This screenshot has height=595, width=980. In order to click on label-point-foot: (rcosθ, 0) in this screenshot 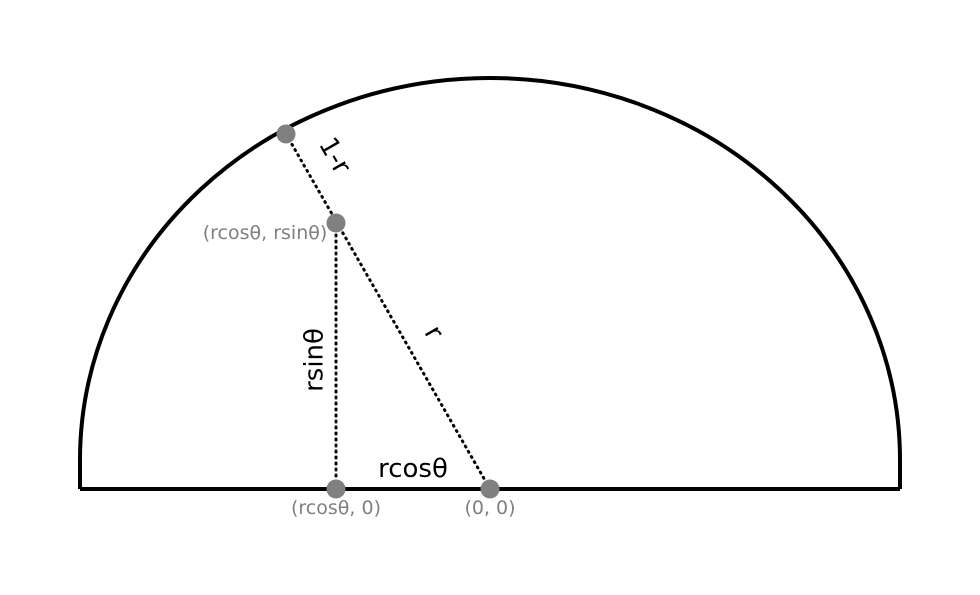, I will do `click(336, 508)`.